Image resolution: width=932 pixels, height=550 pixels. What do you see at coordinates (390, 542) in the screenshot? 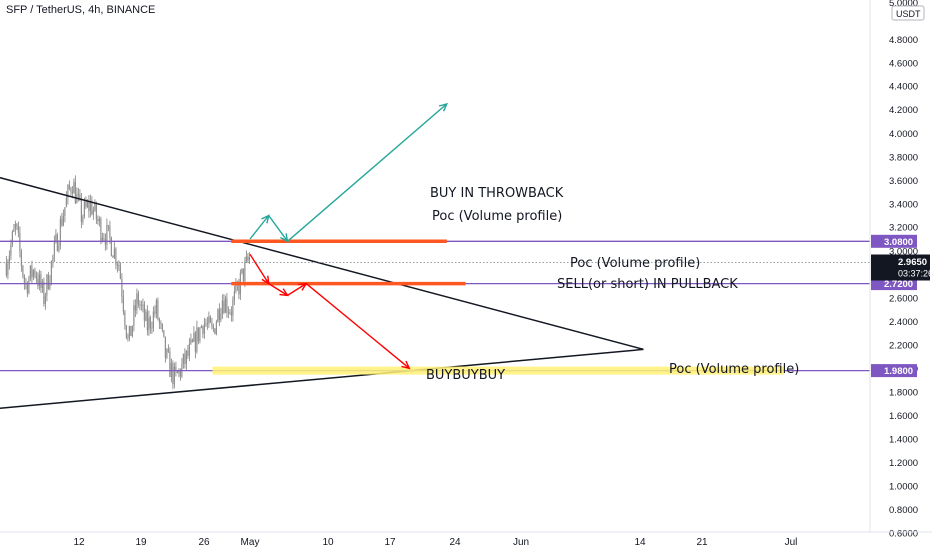
I see `time-tick-label: 17` at bounding box center [390, 542].